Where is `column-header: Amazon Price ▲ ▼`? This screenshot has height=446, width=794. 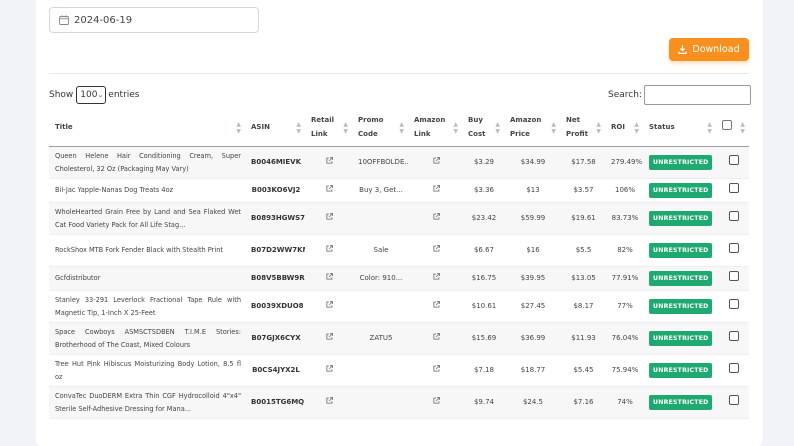 column-header: Amazon Price ▲ ▼ is located at coordinates (532, 128).